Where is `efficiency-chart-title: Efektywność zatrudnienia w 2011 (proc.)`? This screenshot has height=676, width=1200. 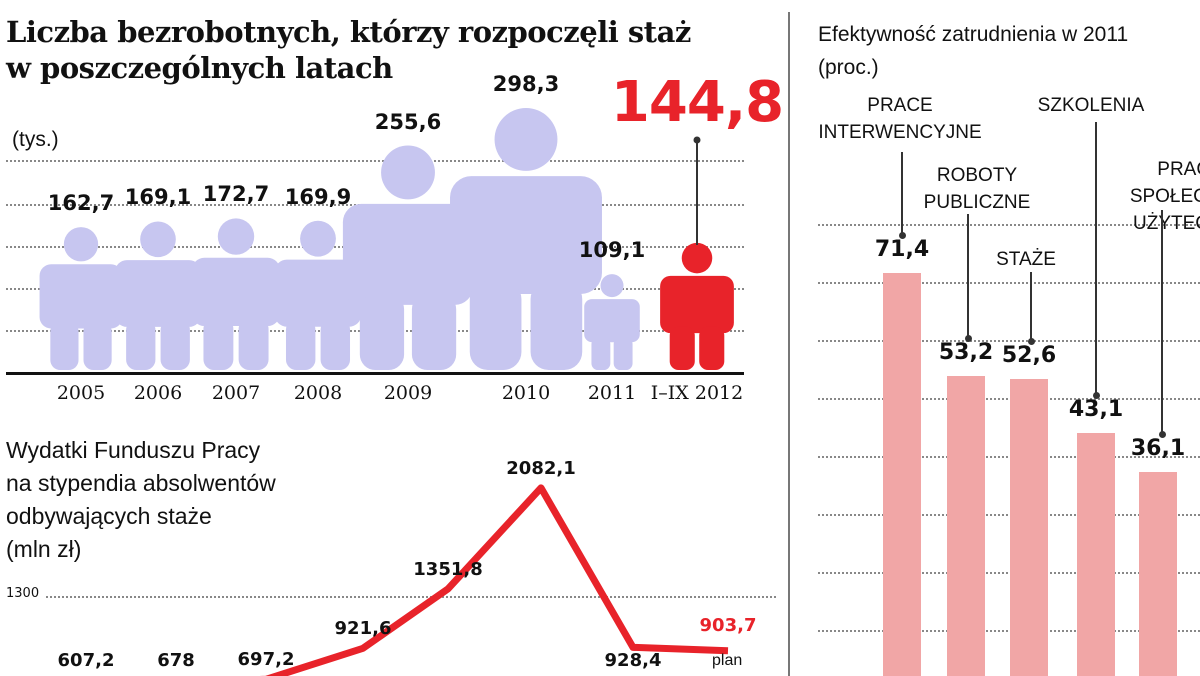
efficiency-chart-title: Efektywność zatrudnienia w 2011 (proc.) is located at coordinates (973, 51).